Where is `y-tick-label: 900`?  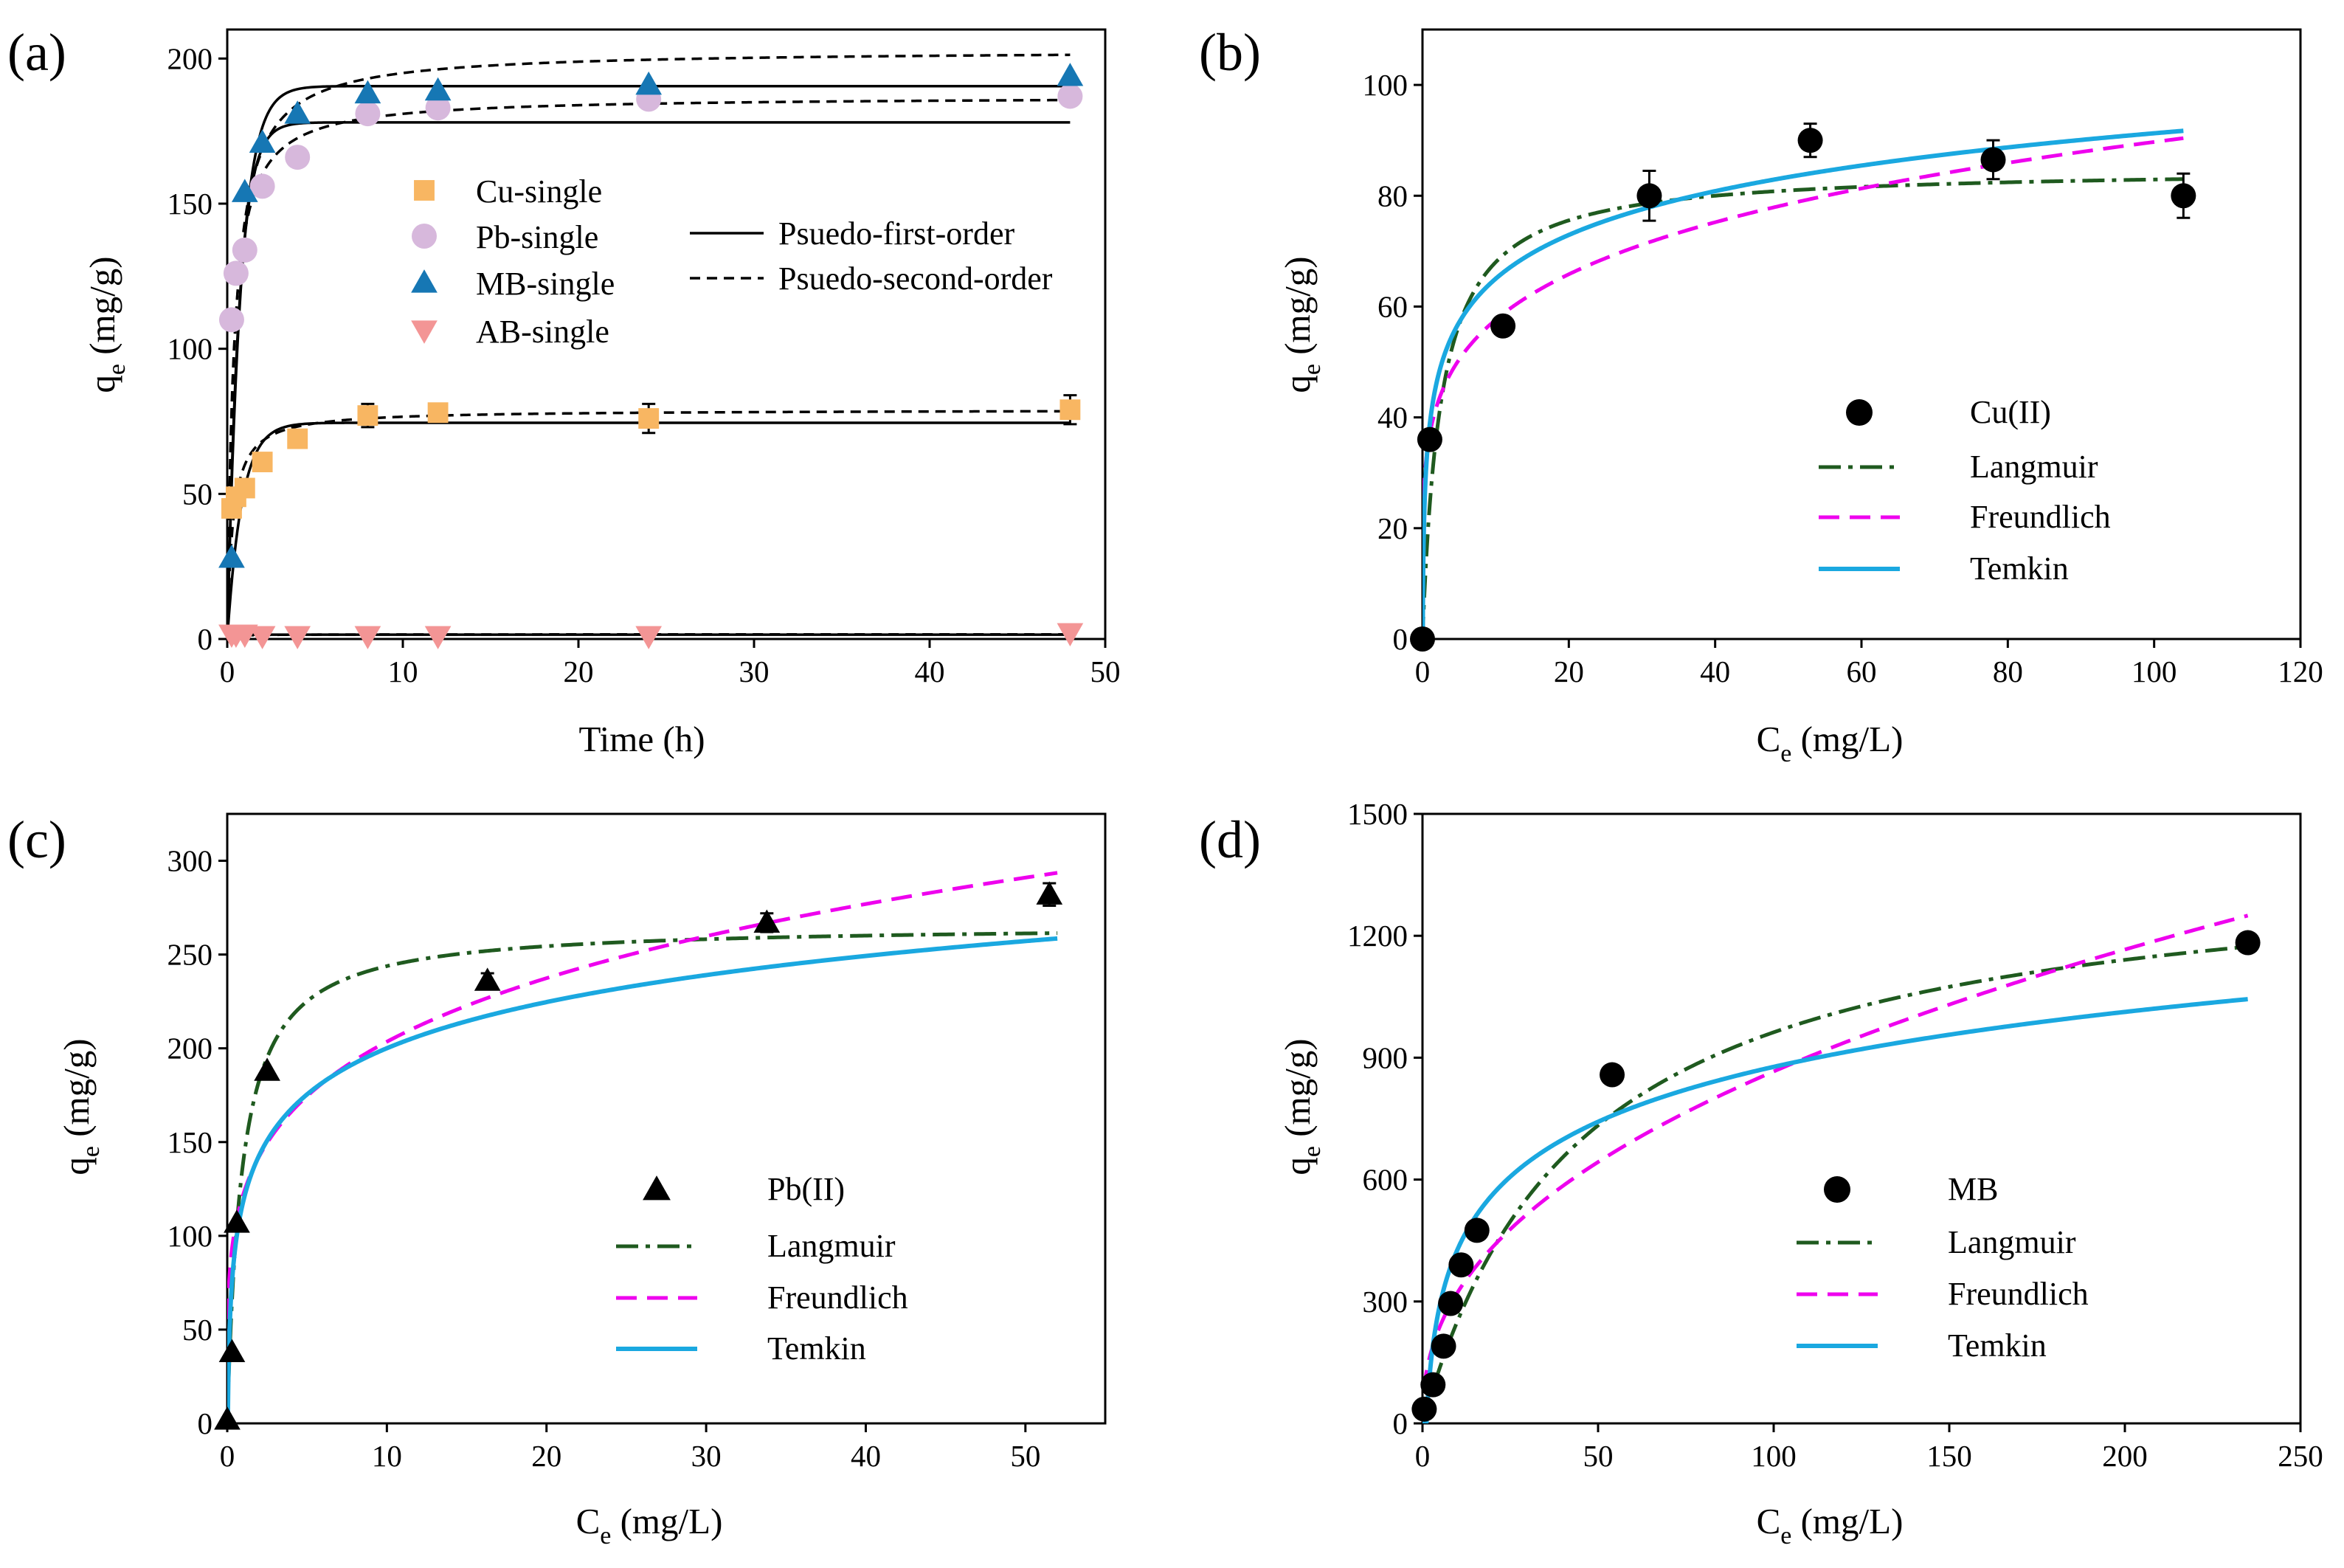 y-tick-label: 900 is located at coordinates (1385, 1057).